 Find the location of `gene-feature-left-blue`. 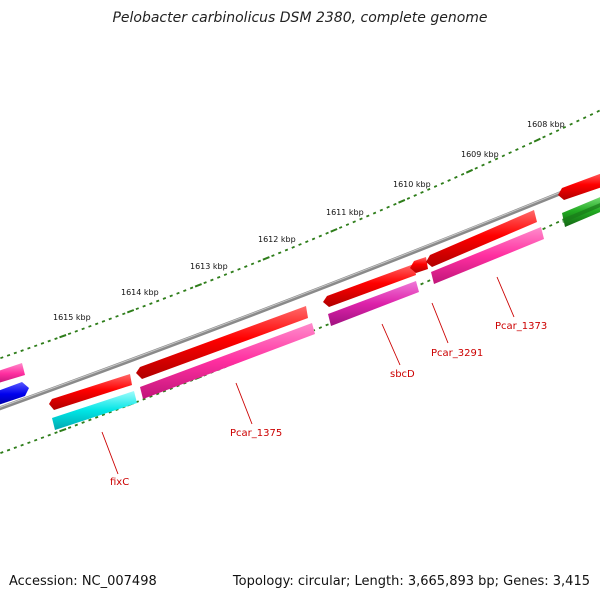

gene-feature-left-blue is located at coordinates (14, 394).